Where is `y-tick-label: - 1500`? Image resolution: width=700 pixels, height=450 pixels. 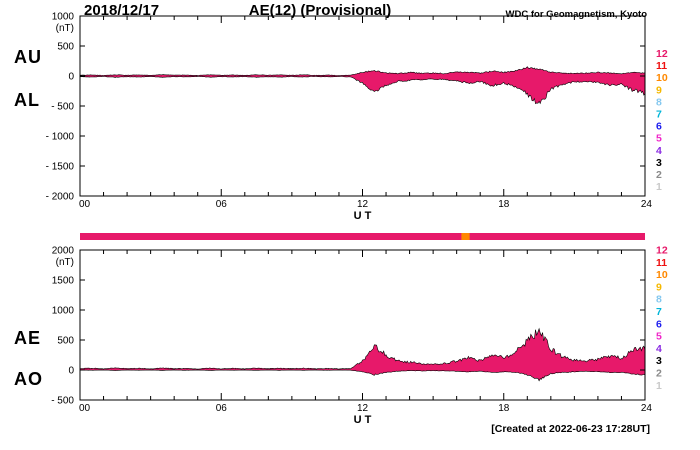 y-tick-label: - 1500 is located at coordinates (60, 167).